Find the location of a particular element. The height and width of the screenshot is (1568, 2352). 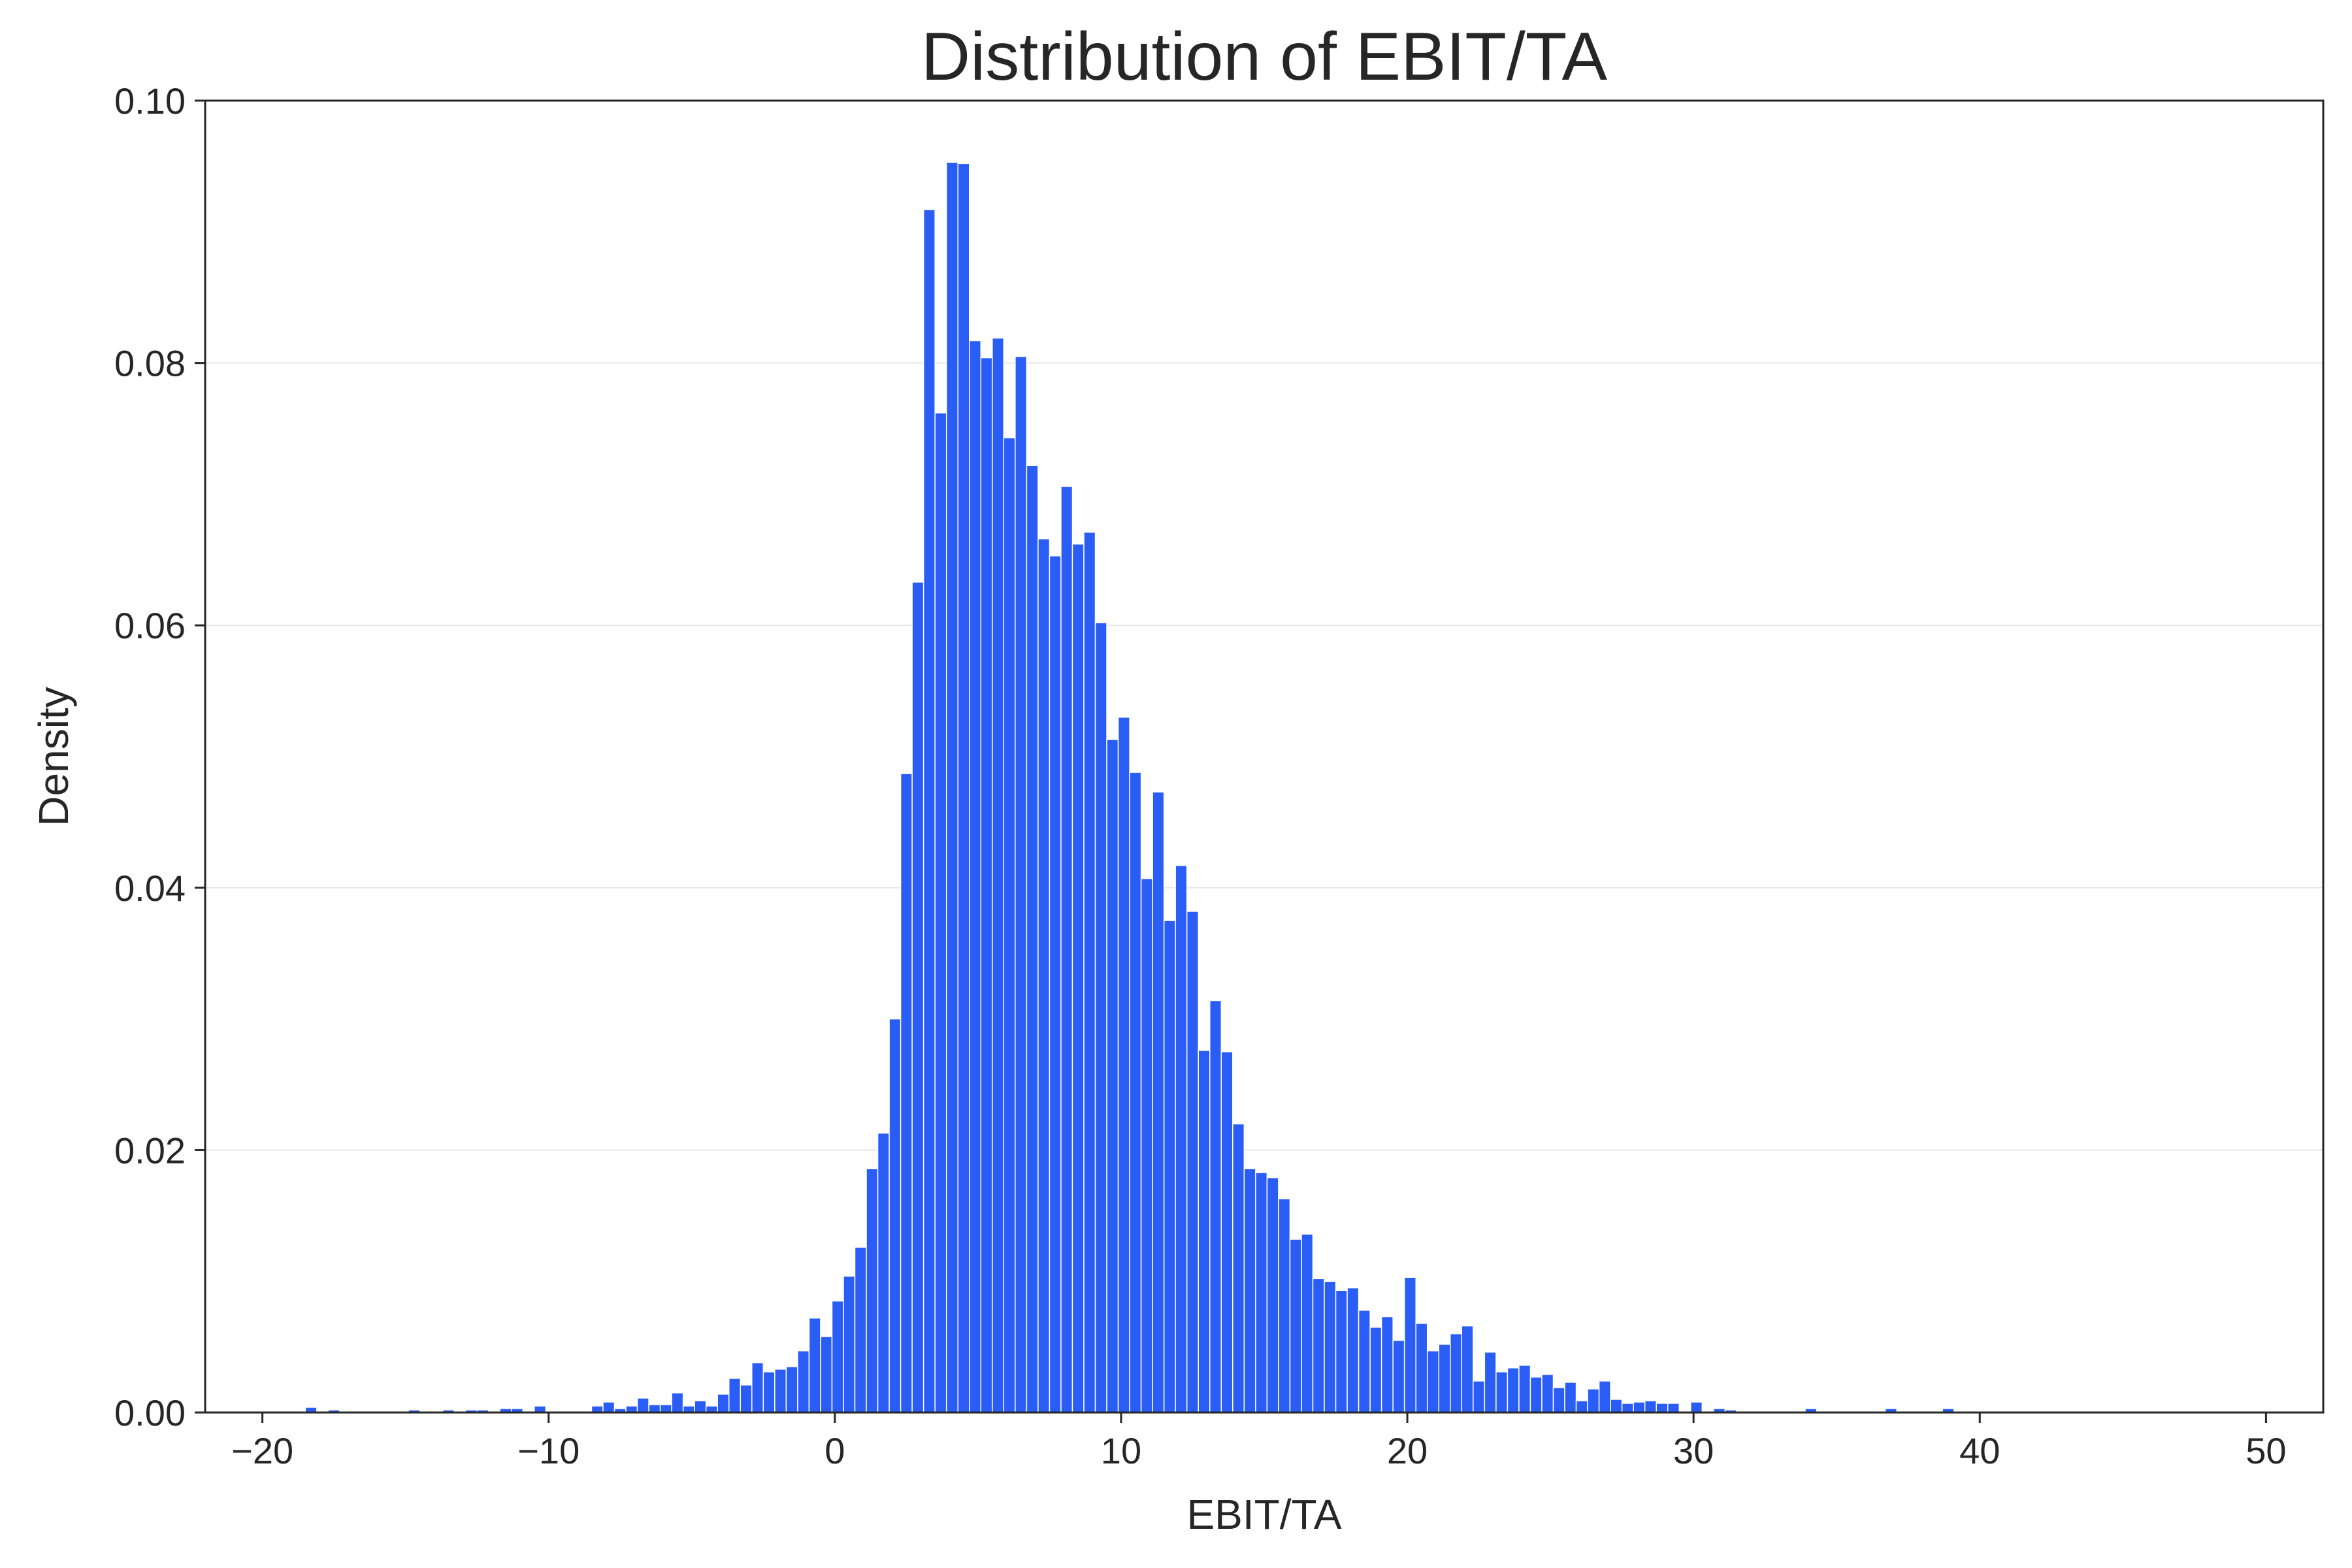

y-axis-label: Density is located at coordinates (53, 756).